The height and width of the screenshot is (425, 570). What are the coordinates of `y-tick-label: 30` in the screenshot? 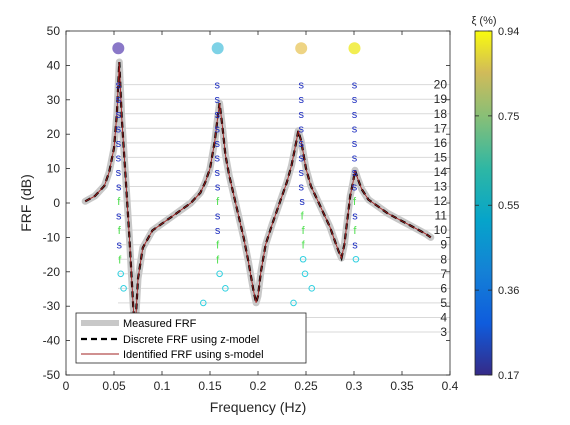 It's located at (54, 100).